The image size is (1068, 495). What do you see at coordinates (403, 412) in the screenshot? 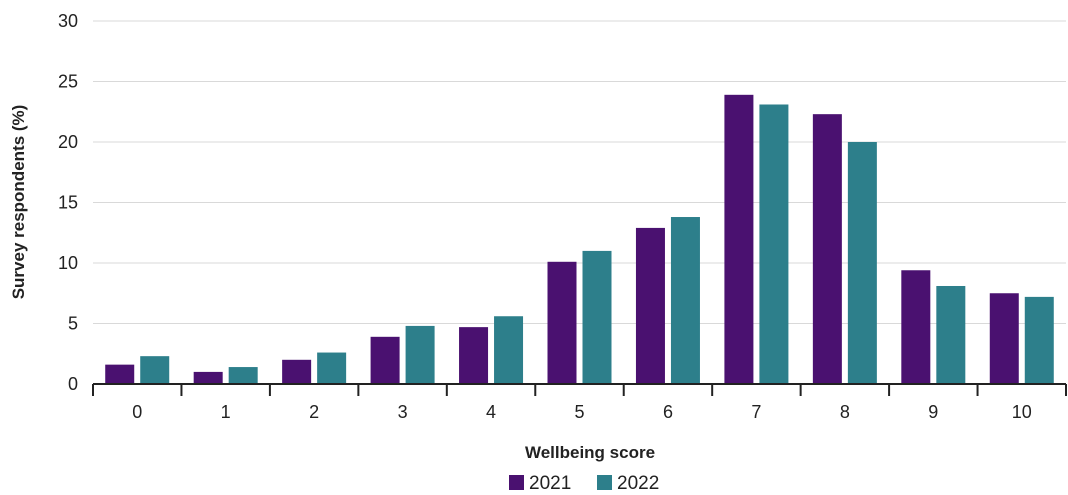
I see `x-tick-label: 3` at bounding box center [403, 412].